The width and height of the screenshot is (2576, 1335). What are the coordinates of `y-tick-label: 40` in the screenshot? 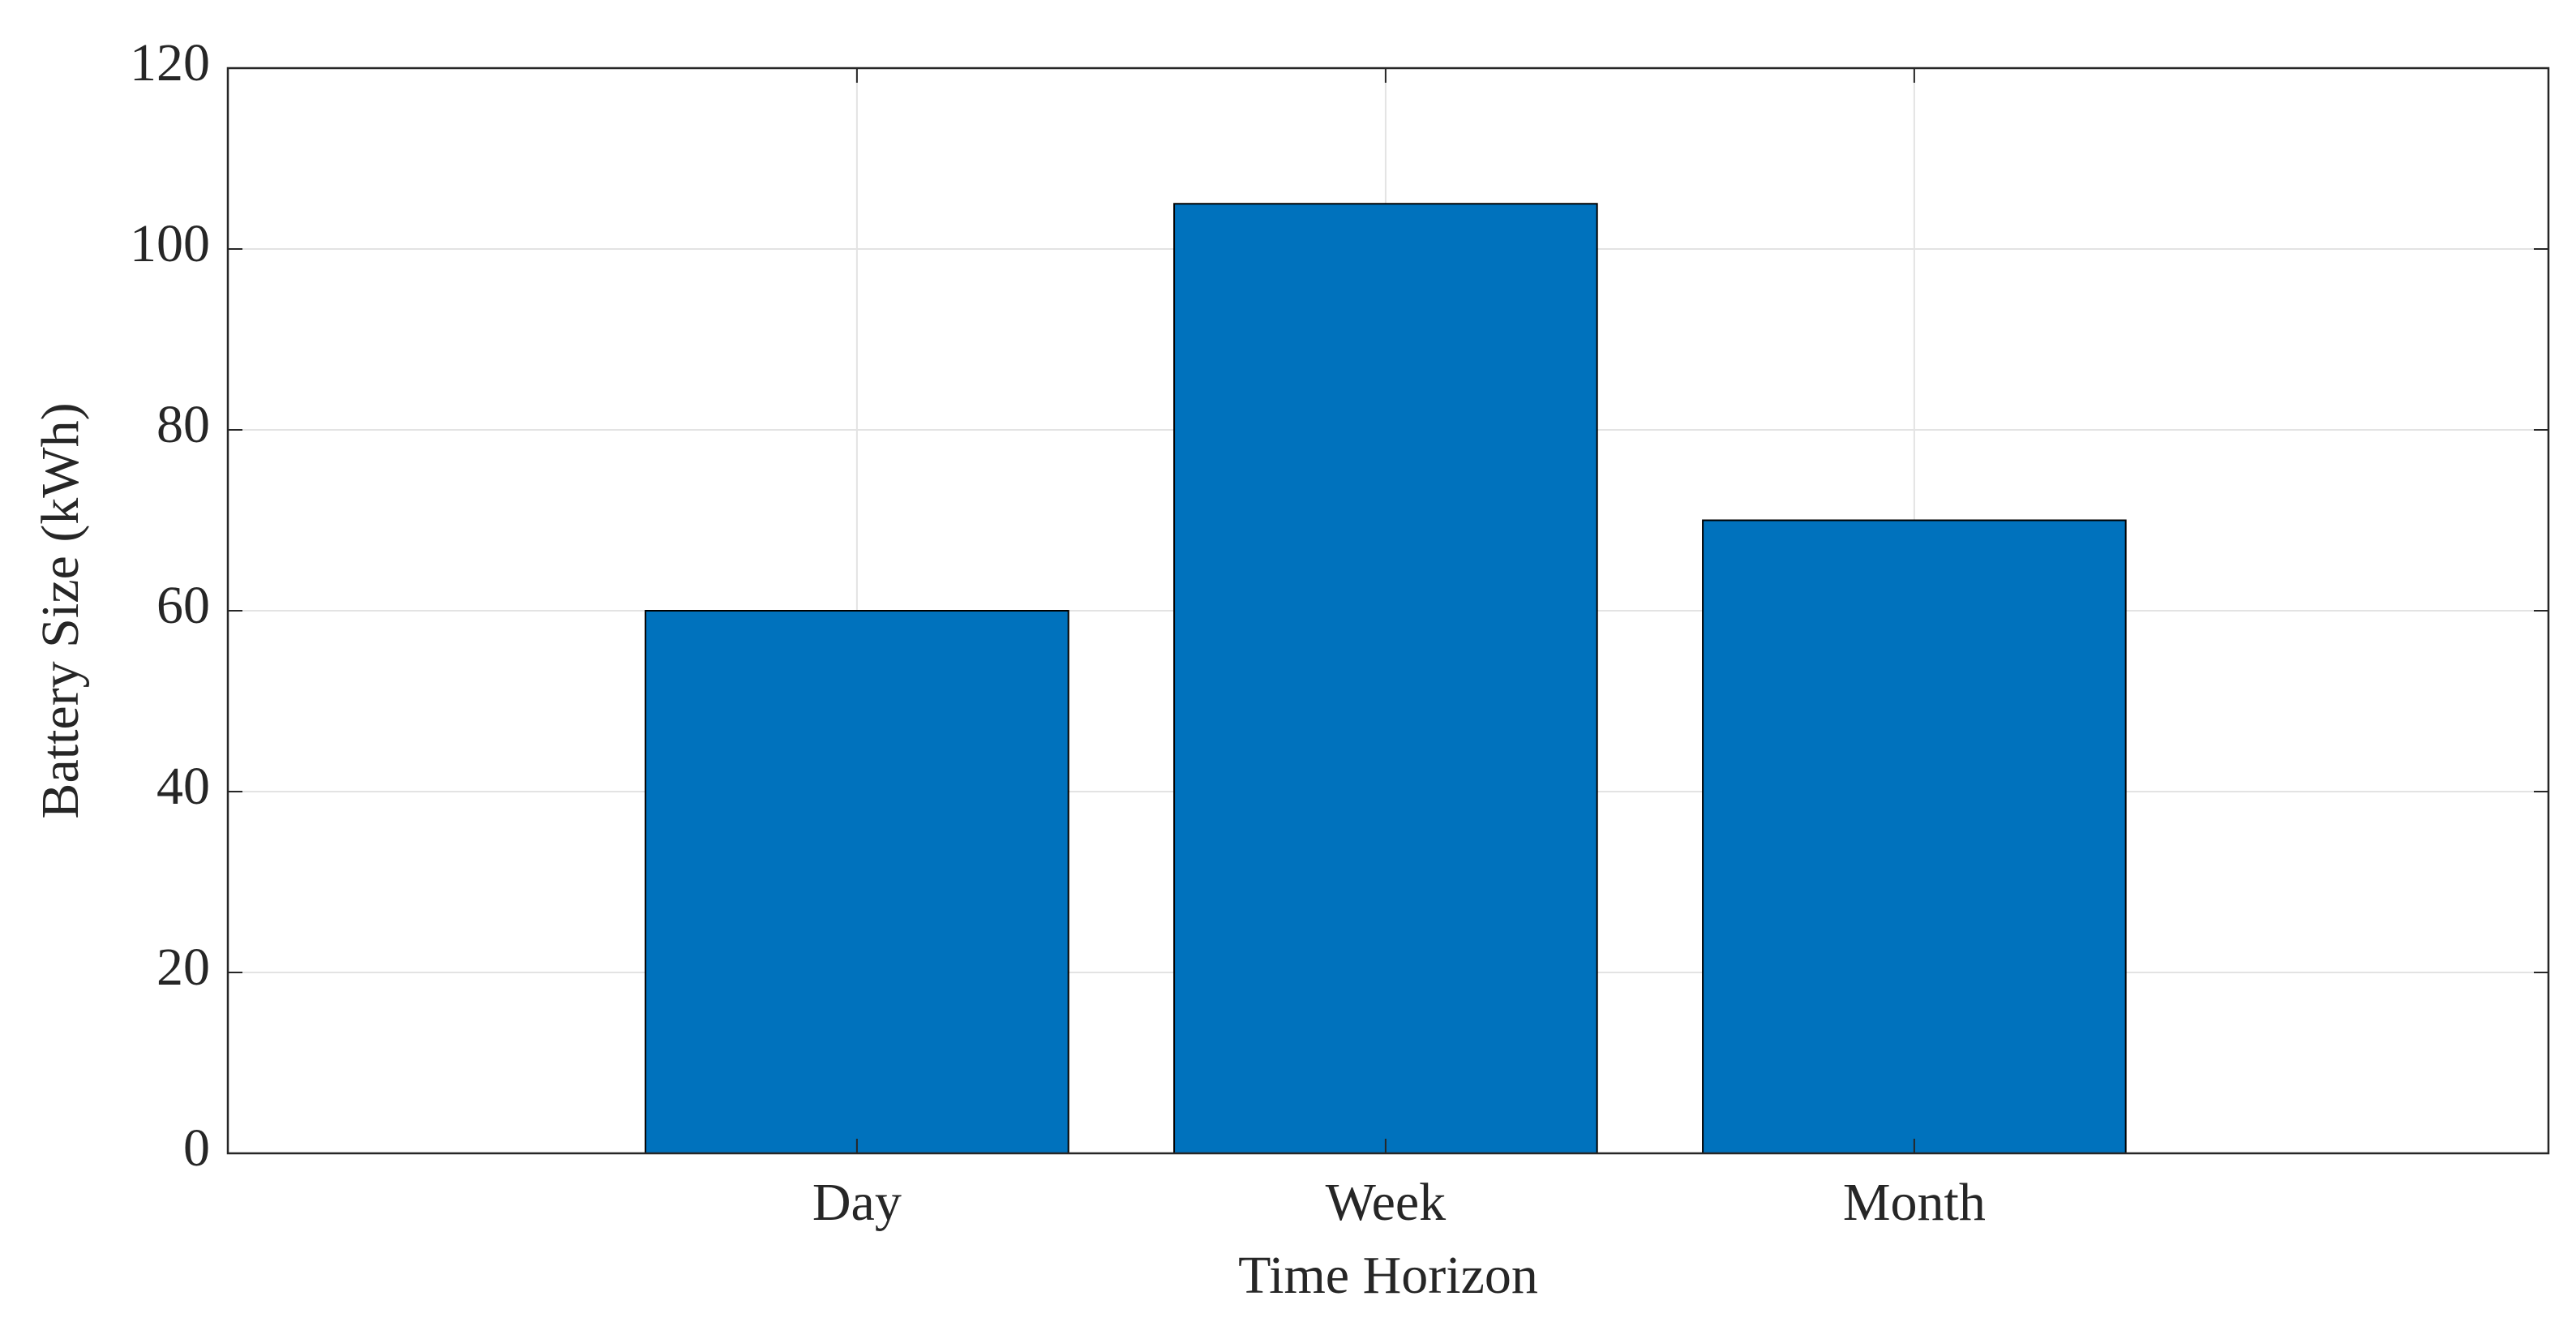 It's located at (183, 787).